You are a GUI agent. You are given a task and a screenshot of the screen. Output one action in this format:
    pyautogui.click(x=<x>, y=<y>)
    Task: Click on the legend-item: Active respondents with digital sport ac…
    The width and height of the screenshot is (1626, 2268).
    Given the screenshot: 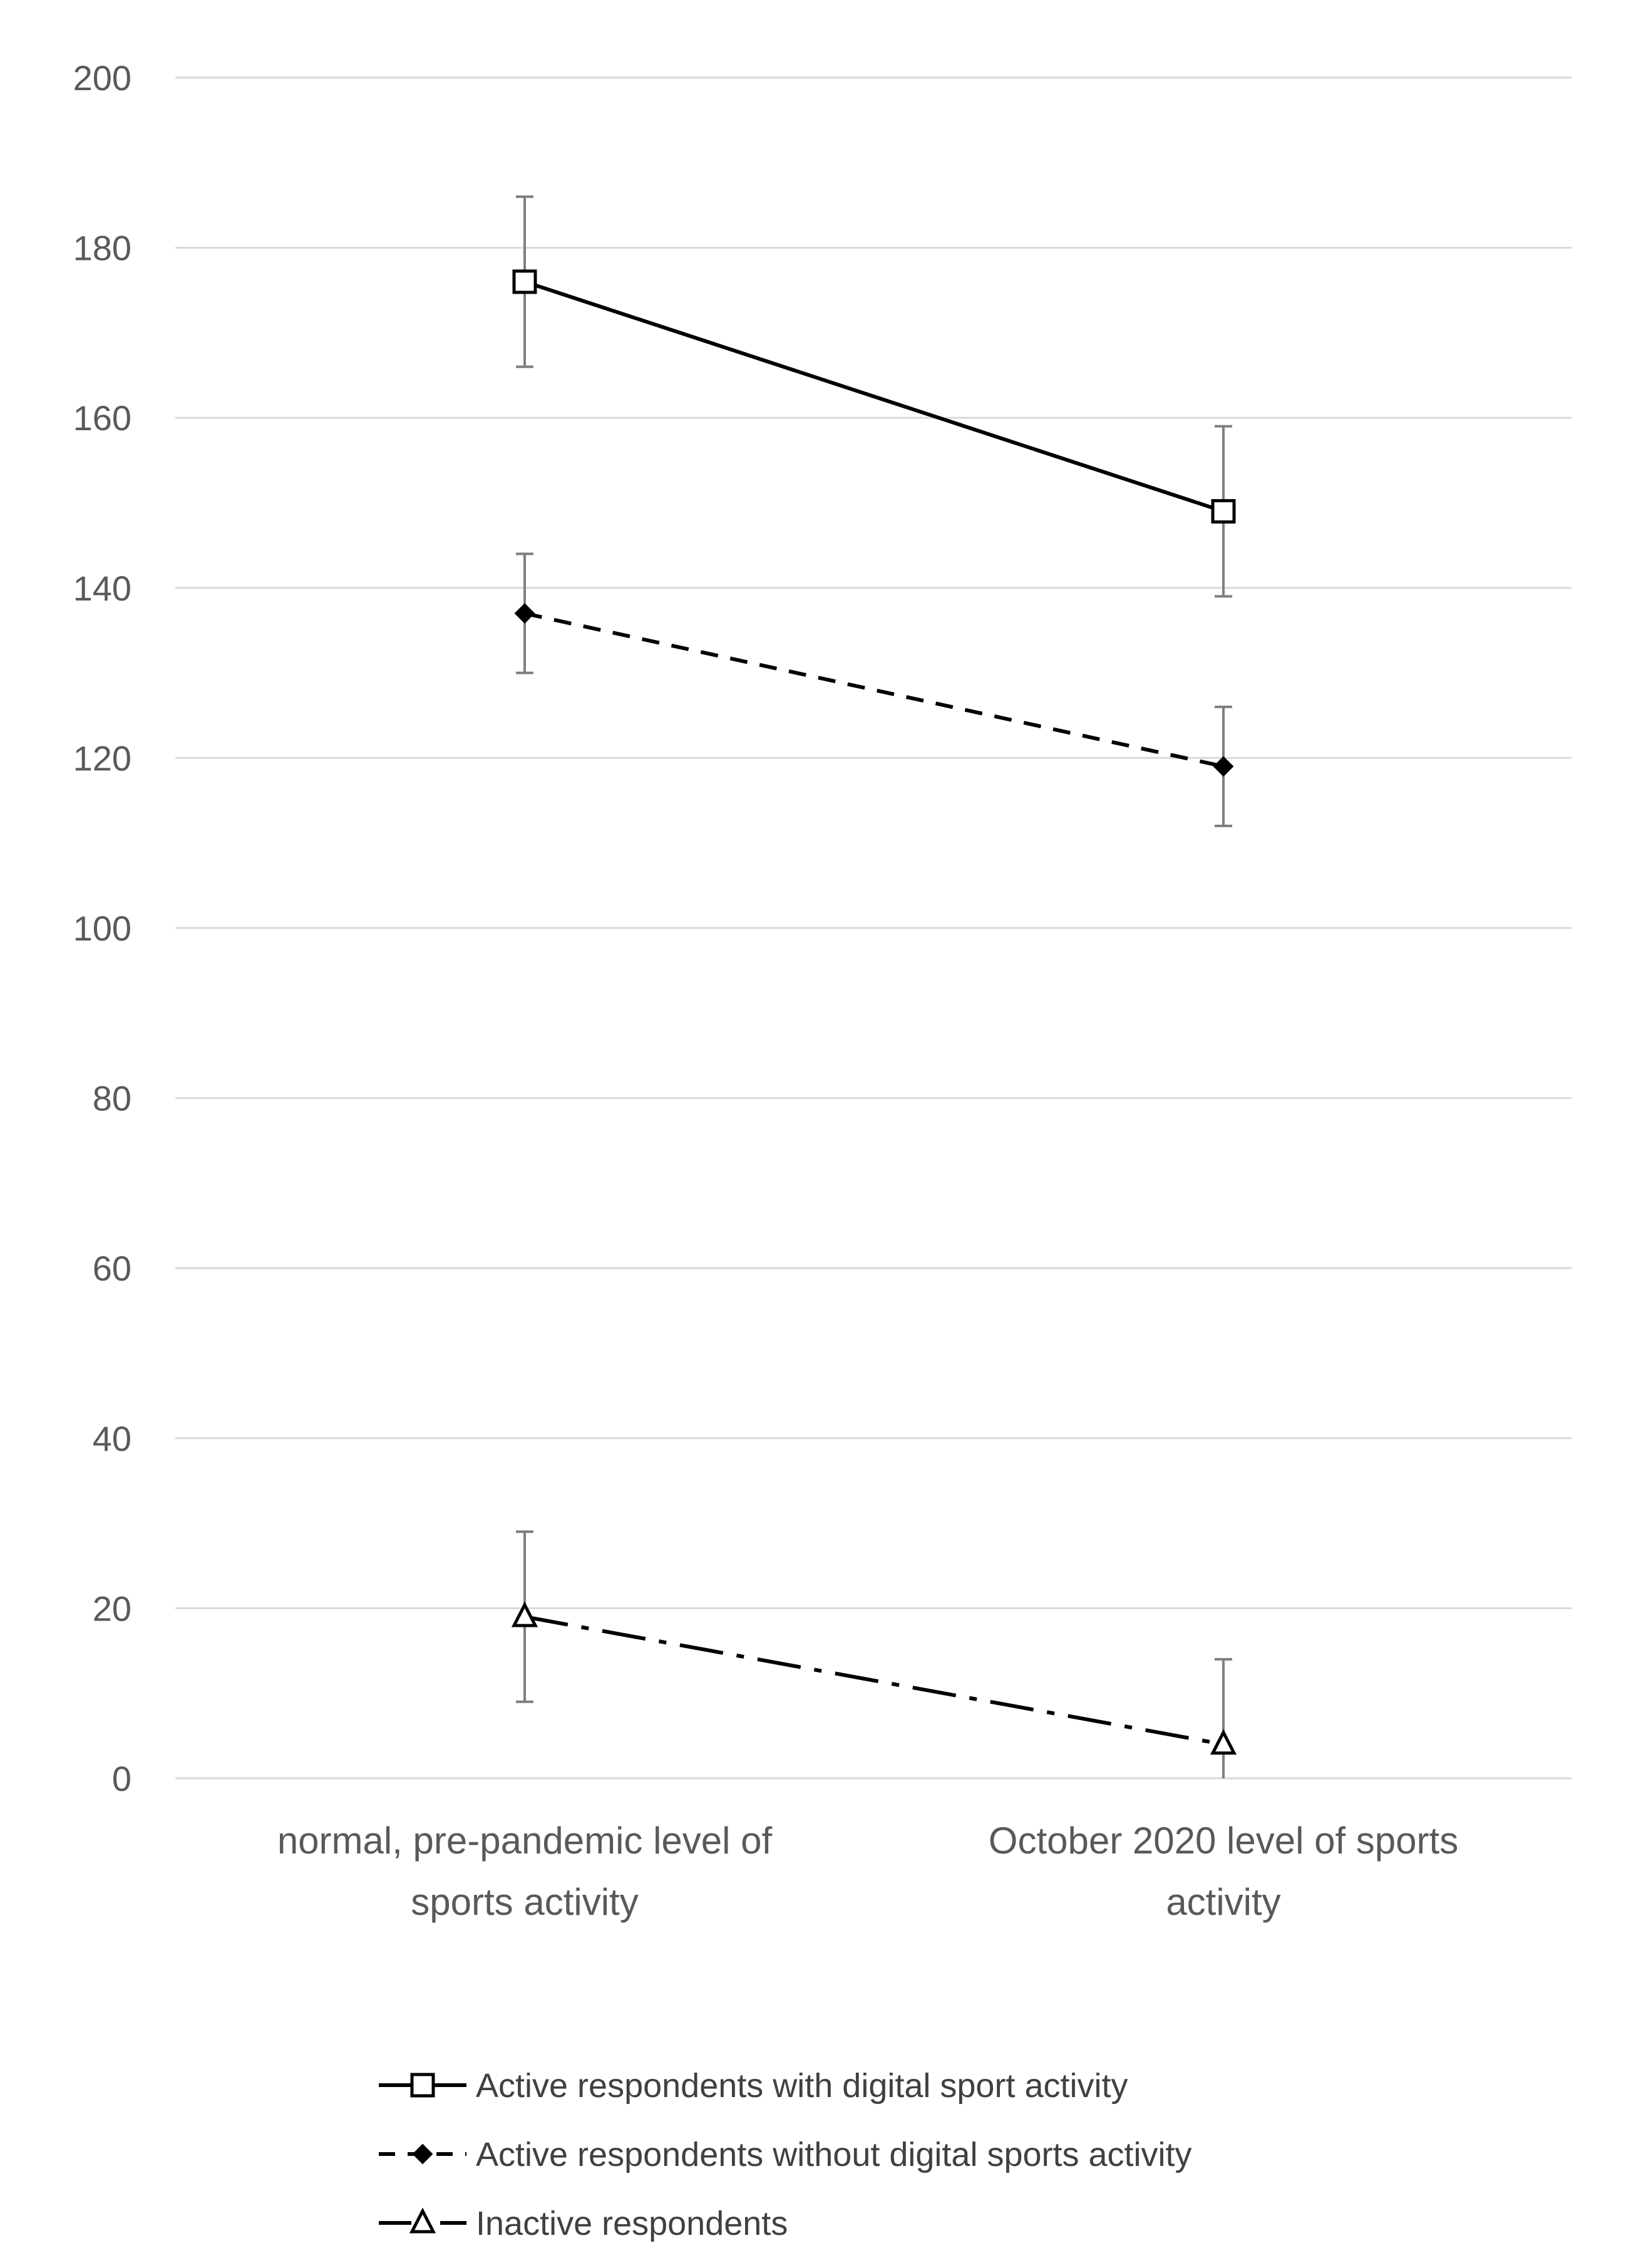 What is the action you would take?
    pyautogui.click(x=754, y=2086)
    